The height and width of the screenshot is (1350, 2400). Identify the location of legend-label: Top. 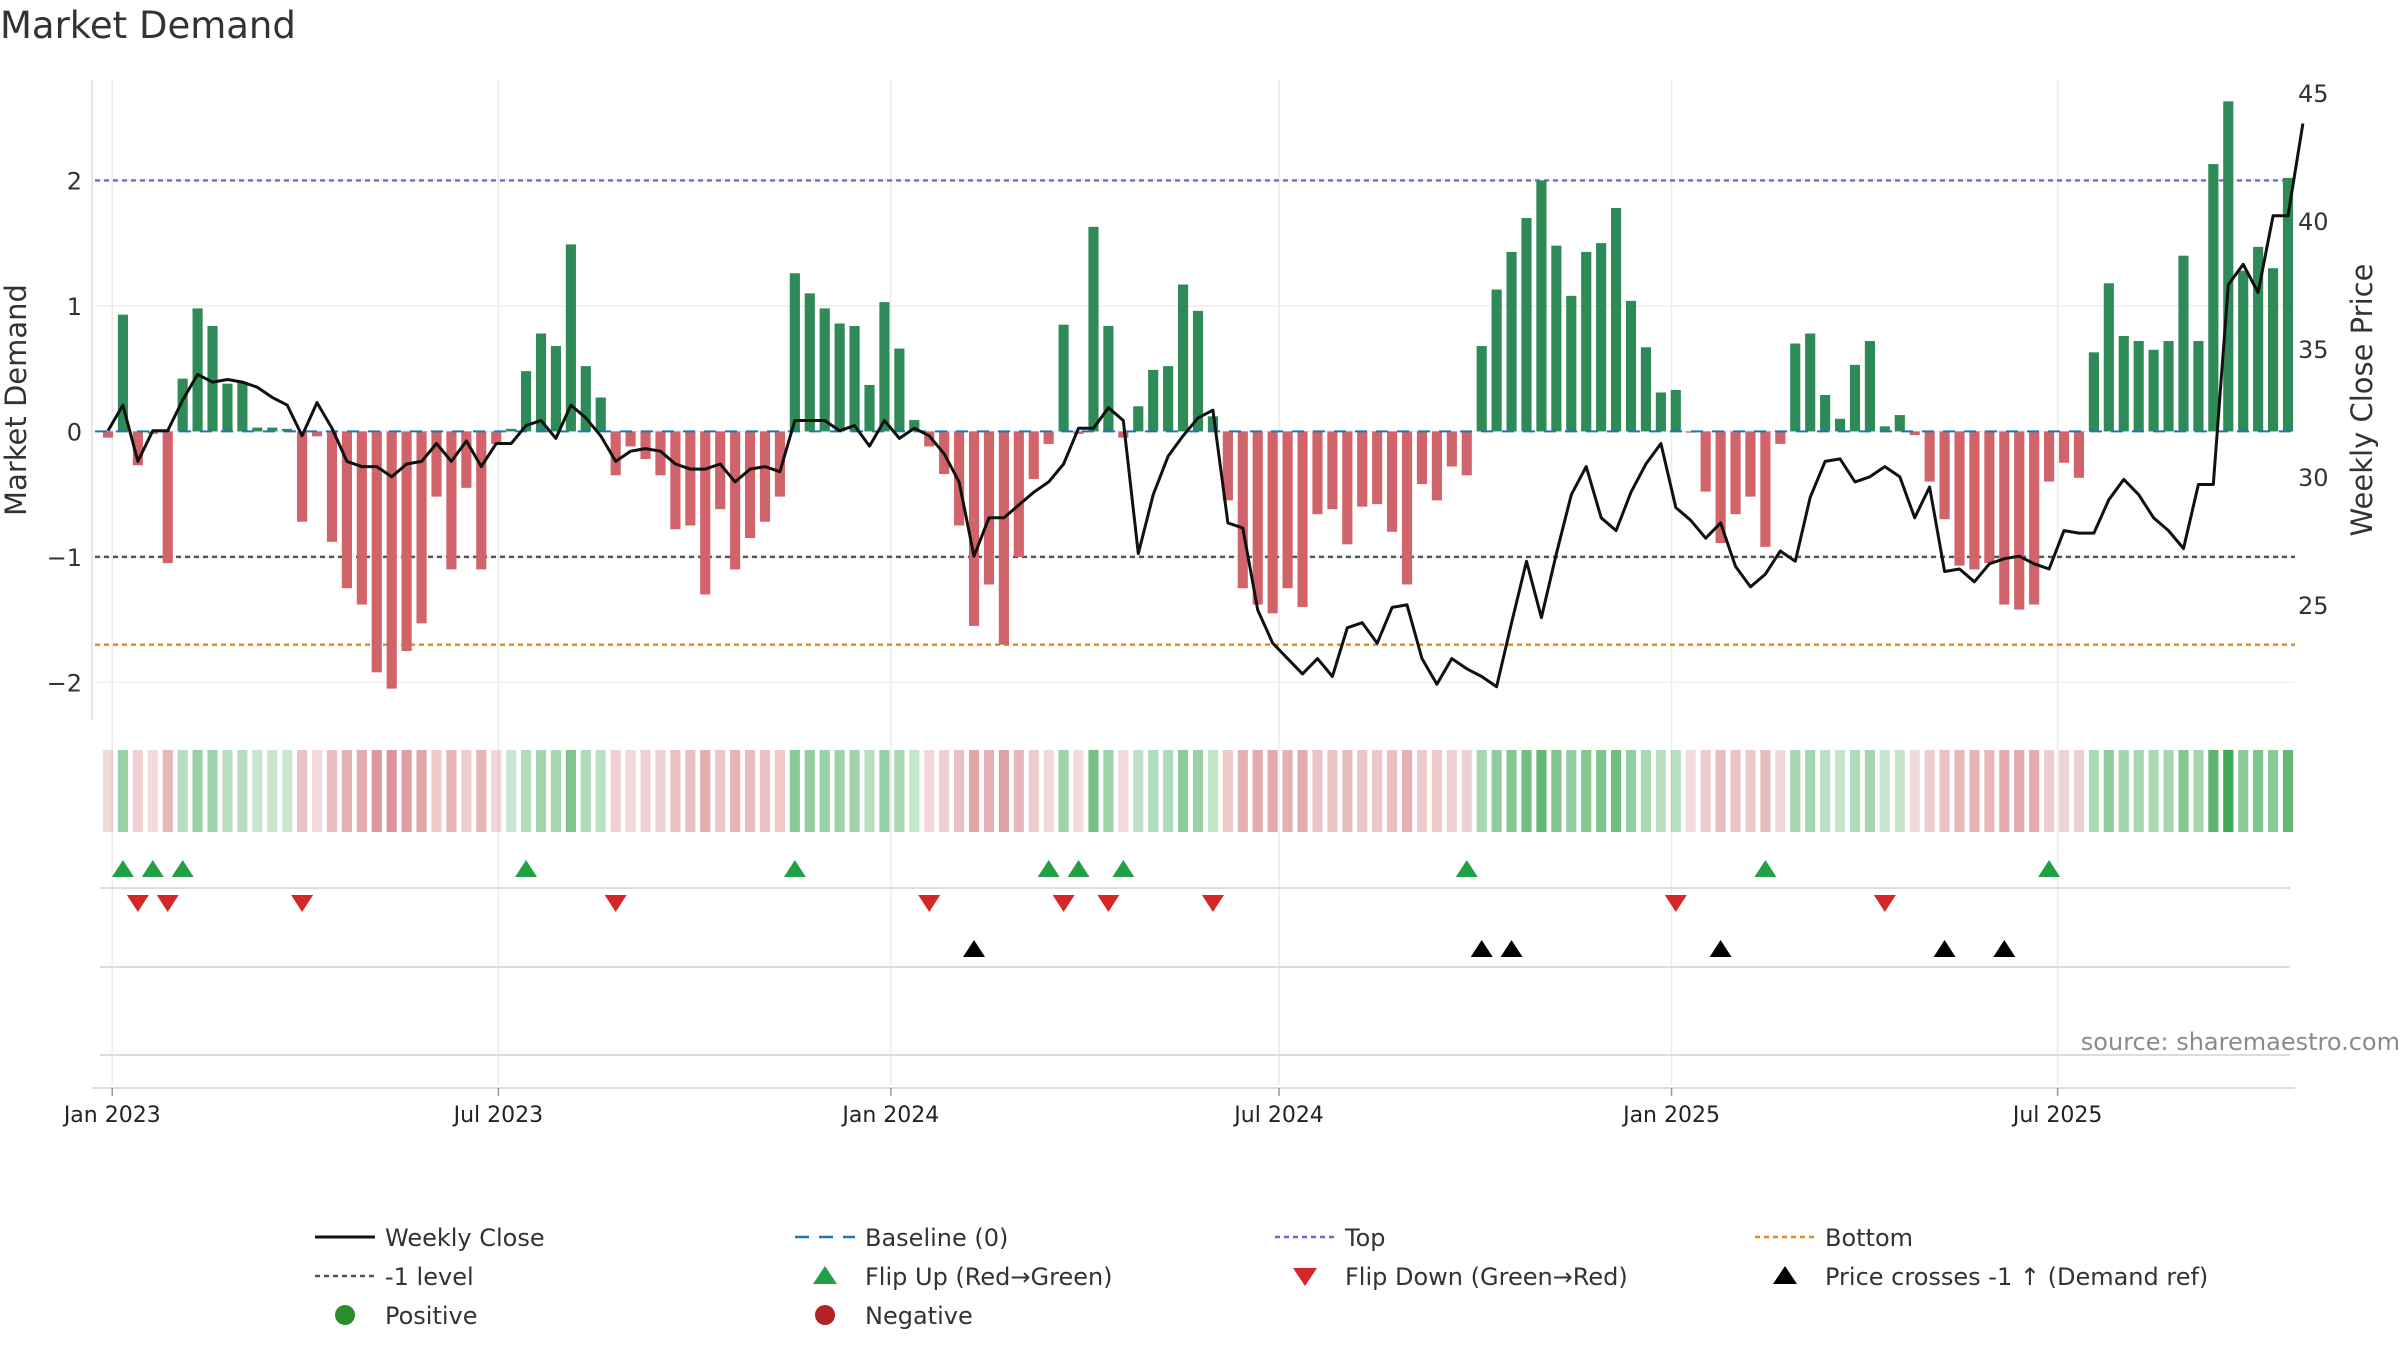
(1365, 1238).